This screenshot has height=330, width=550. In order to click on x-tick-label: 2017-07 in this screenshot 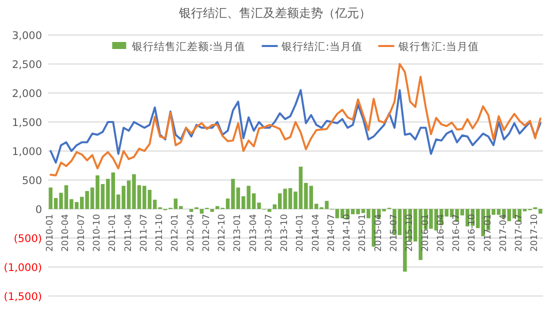, I will do `click(519, 233)`.